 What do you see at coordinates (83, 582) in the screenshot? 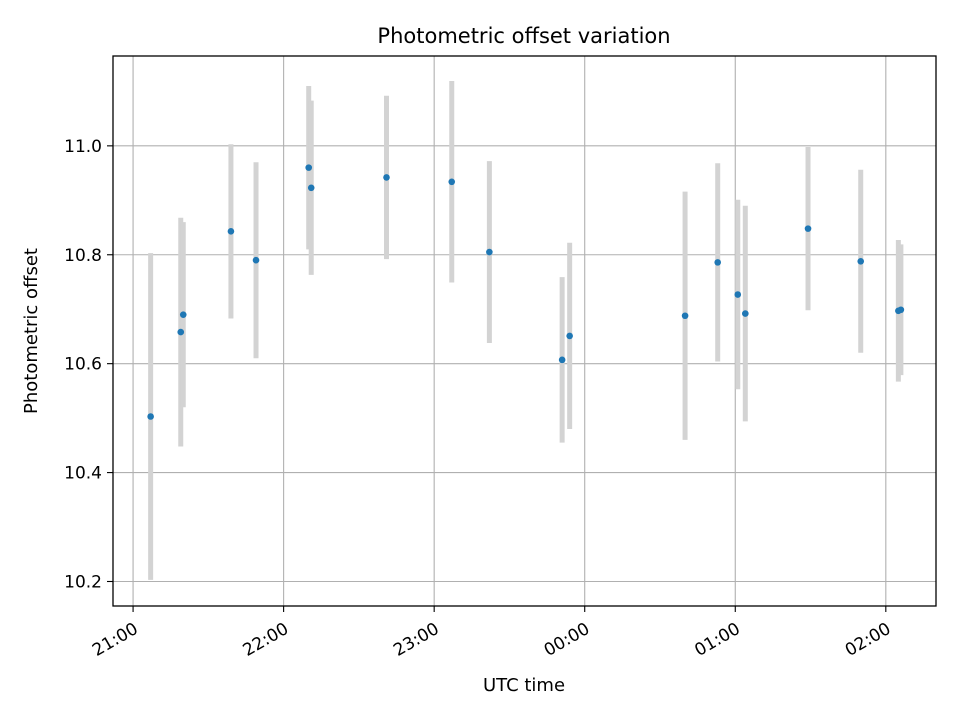
I see `y-tick-label: 10.2` at bounding box center [83, 582].